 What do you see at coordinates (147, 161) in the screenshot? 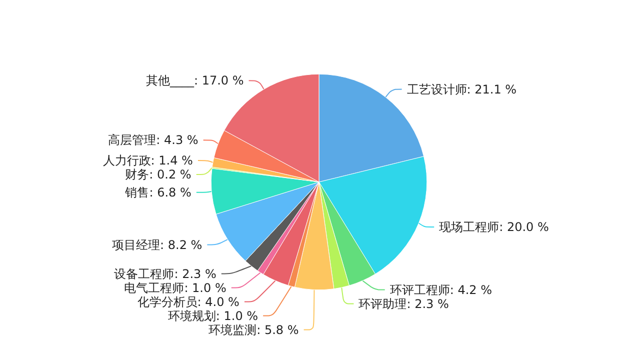
I see `slice-label: 人力行政: 1.4 %` at bounding box center [147, 161].